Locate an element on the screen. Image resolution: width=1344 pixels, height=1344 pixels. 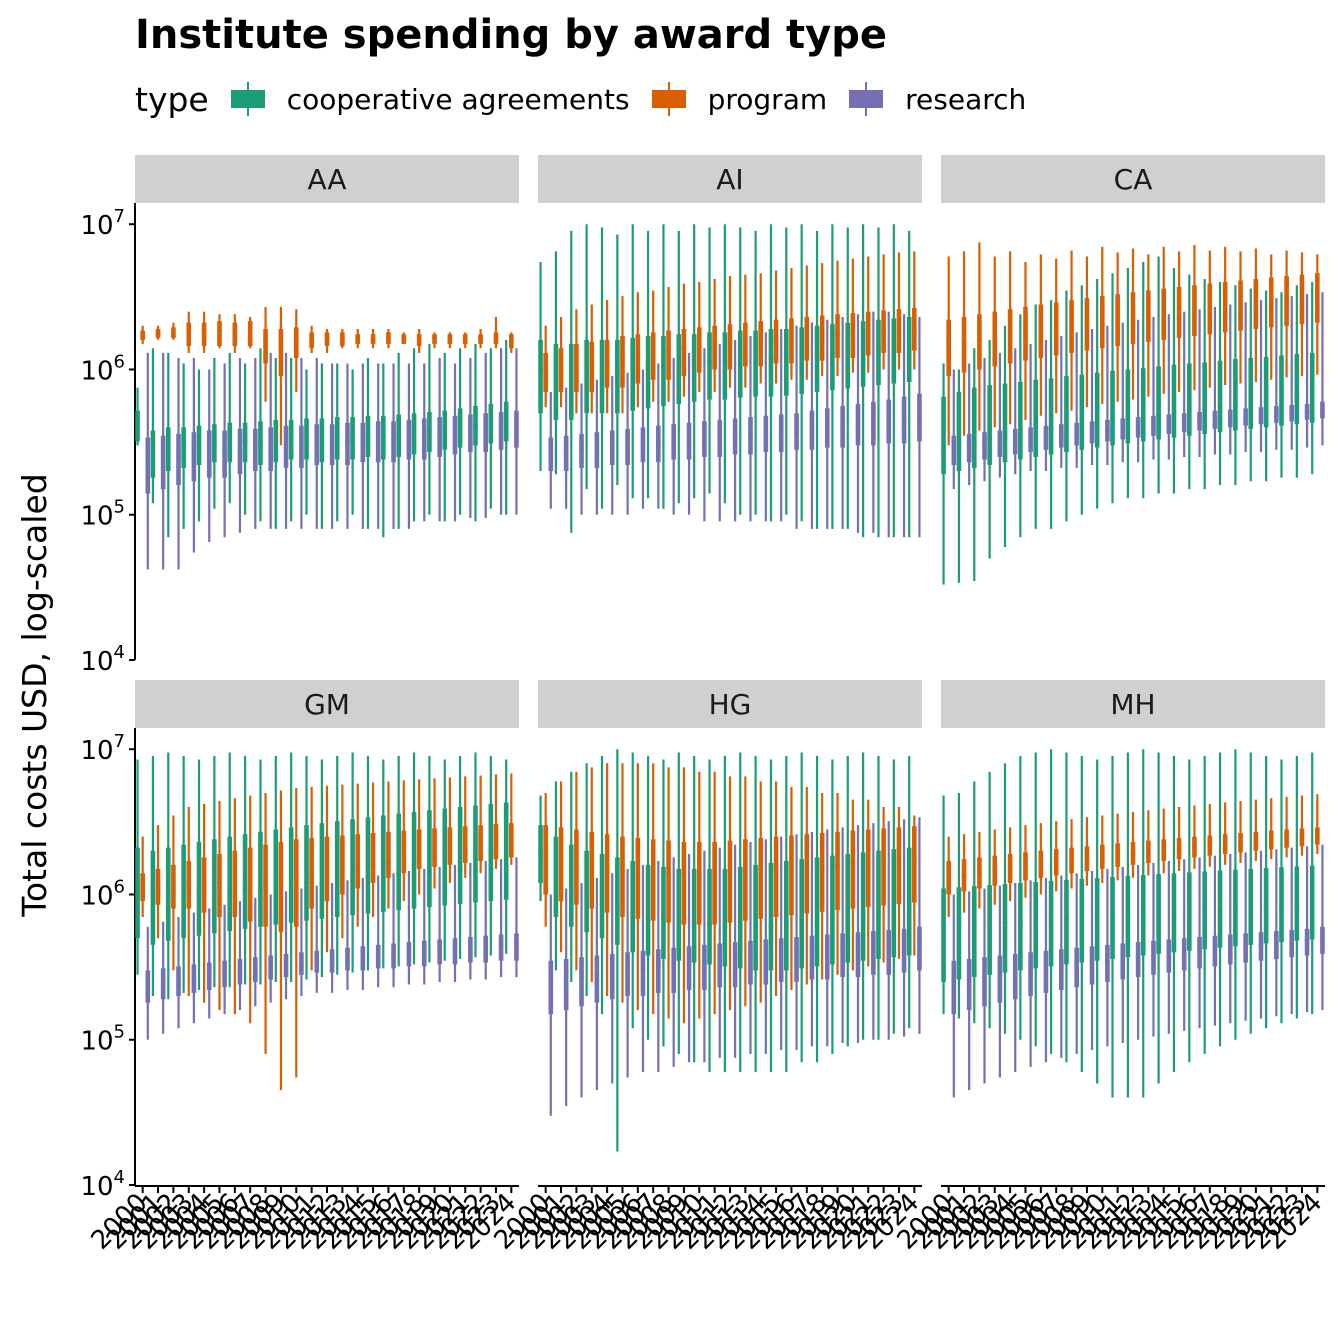
boxplot-2010 is located at coordinates (694, 909).